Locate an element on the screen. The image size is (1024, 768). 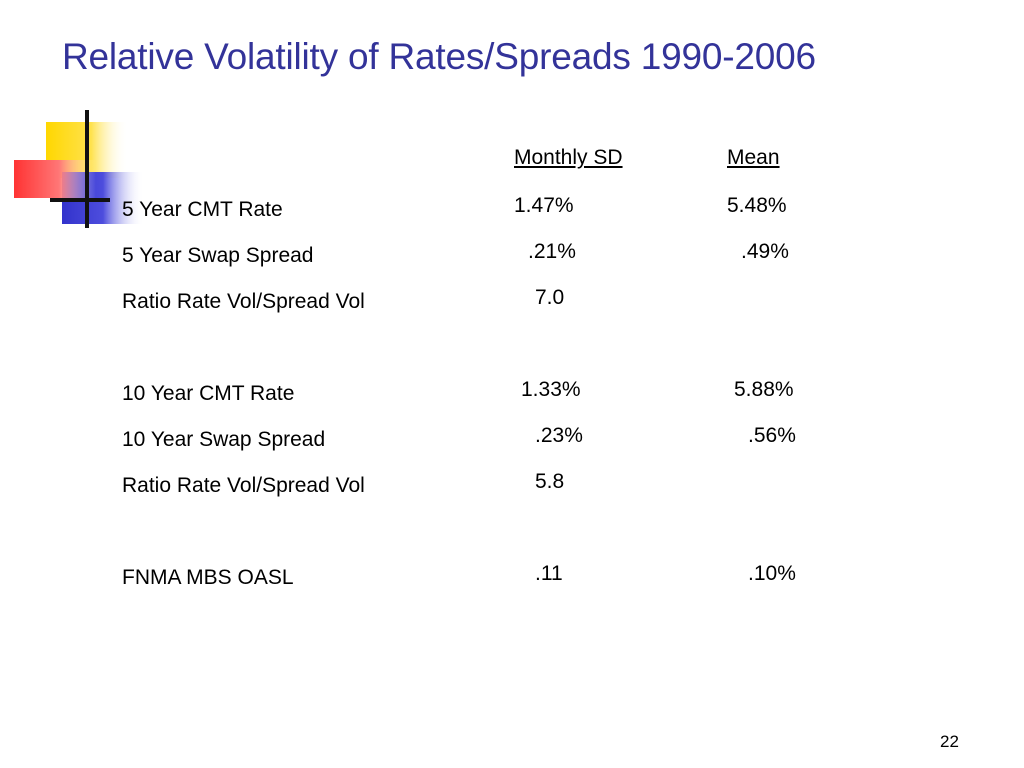
cell-mean: .56% is located at coordinates (772, 435).